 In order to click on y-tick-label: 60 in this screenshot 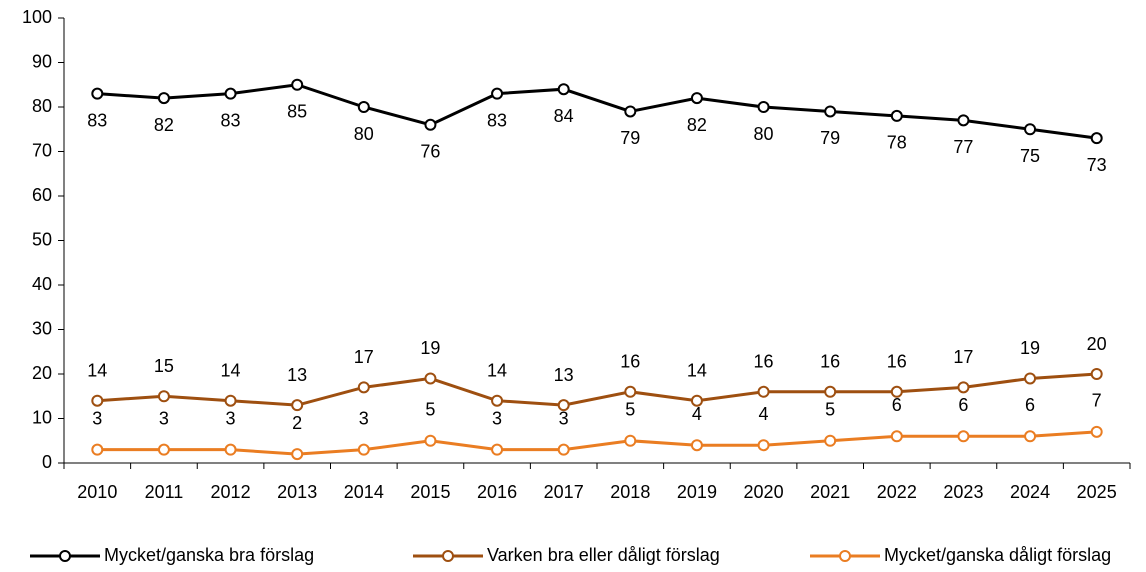, I will do `click(42, 195)`.